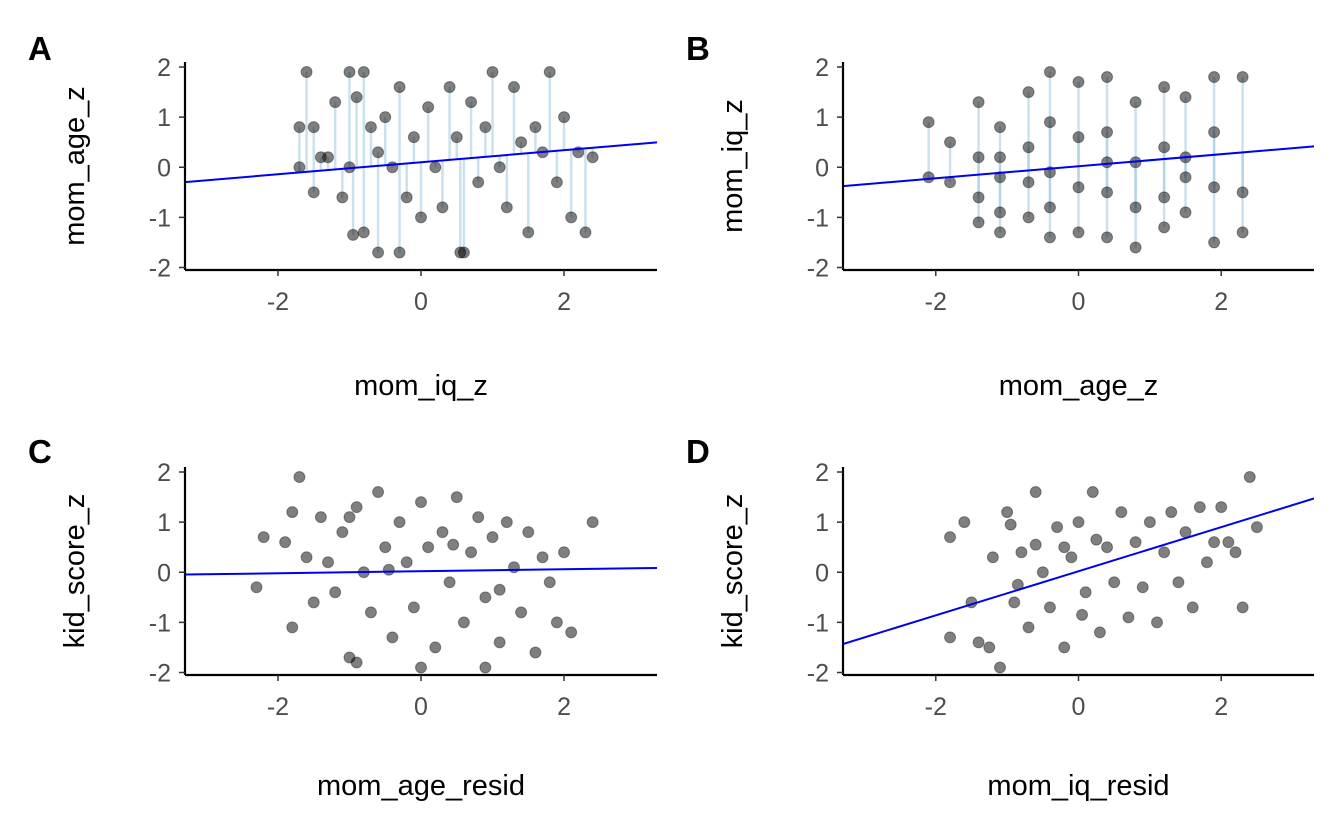  I want to click on y-axis-title: kid_score_z, so click(75, 571).